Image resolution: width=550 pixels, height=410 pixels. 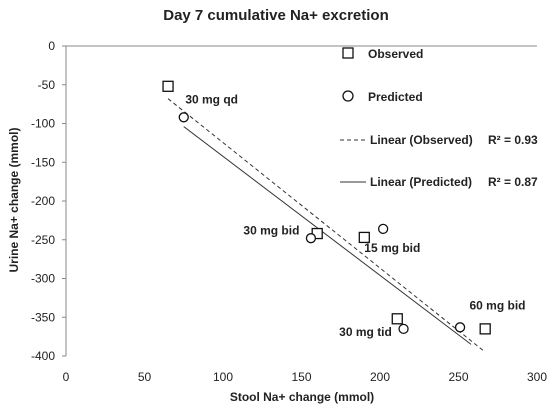 What do you see at coordinates (513, 182) in the screenshot?
I see `legend-predicted-r2: R² = 0.87` at bounding box center [513, 182].